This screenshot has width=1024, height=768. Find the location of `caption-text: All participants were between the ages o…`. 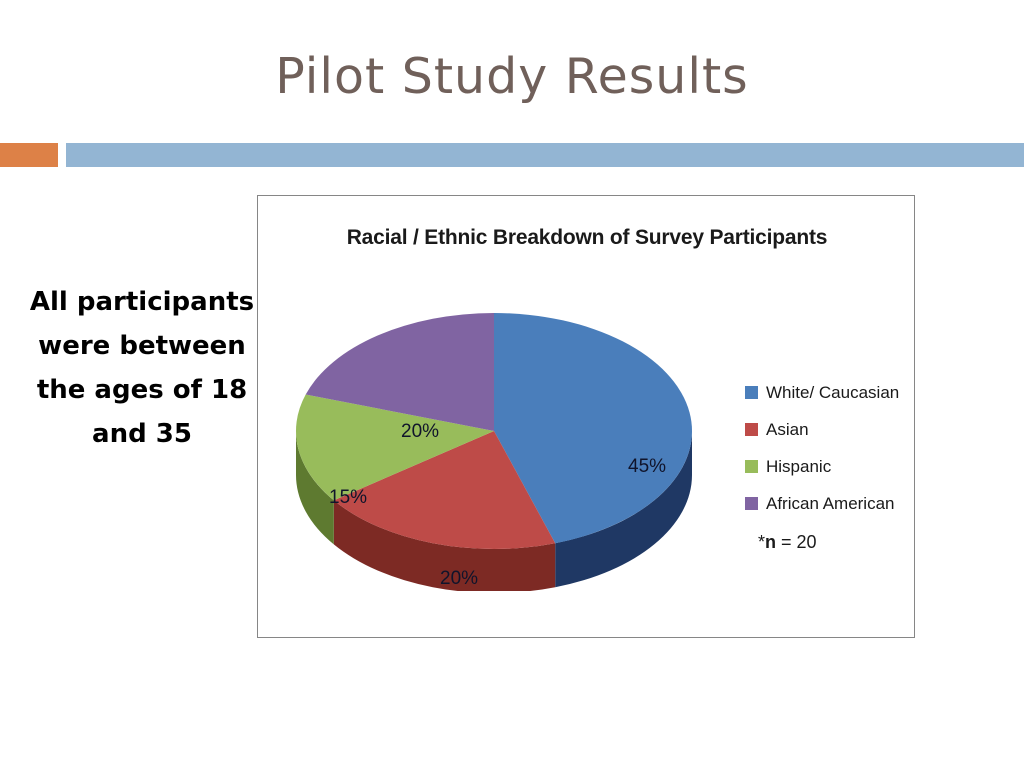

caption-text: All participants were between the ages o… is located at coordinates (142, 368).